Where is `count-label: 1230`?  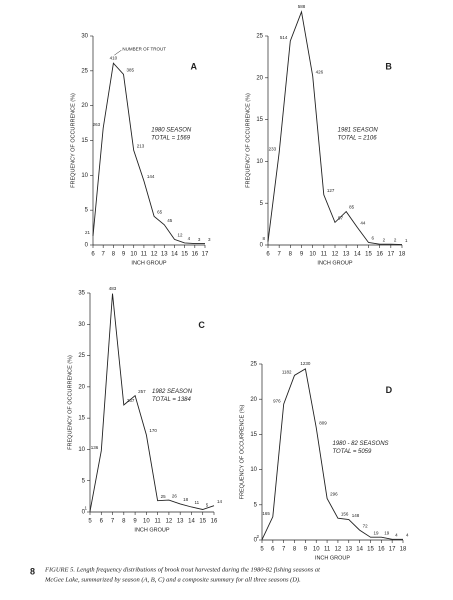 count-label: 1230 is located at coordinates (305, 363).